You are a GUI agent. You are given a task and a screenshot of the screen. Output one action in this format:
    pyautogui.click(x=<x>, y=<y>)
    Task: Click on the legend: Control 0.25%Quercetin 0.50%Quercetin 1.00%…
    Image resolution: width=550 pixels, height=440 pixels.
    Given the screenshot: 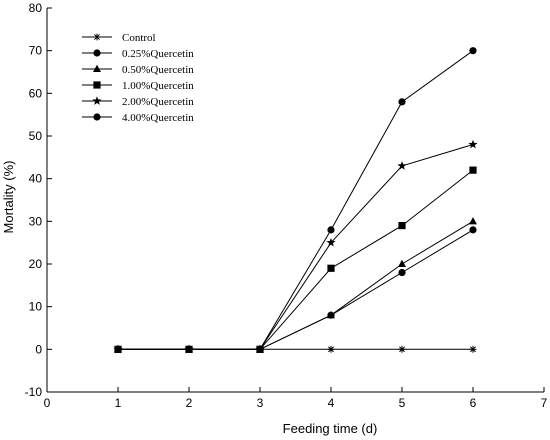 What is the action you would take?
    pyautogui.click(x=138, y=78)
    